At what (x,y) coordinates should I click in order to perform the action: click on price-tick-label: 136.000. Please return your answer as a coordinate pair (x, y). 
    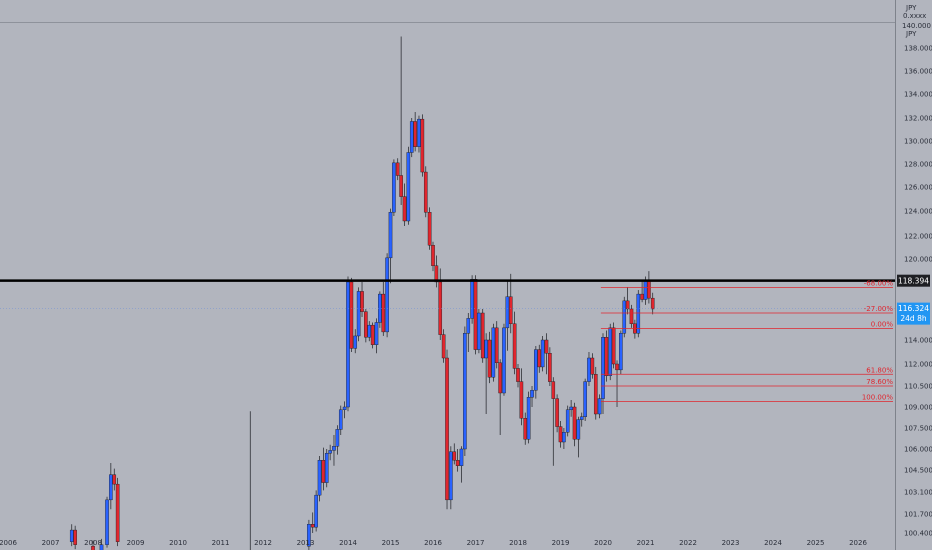
    Looking at the image, I should click on (918, 72).